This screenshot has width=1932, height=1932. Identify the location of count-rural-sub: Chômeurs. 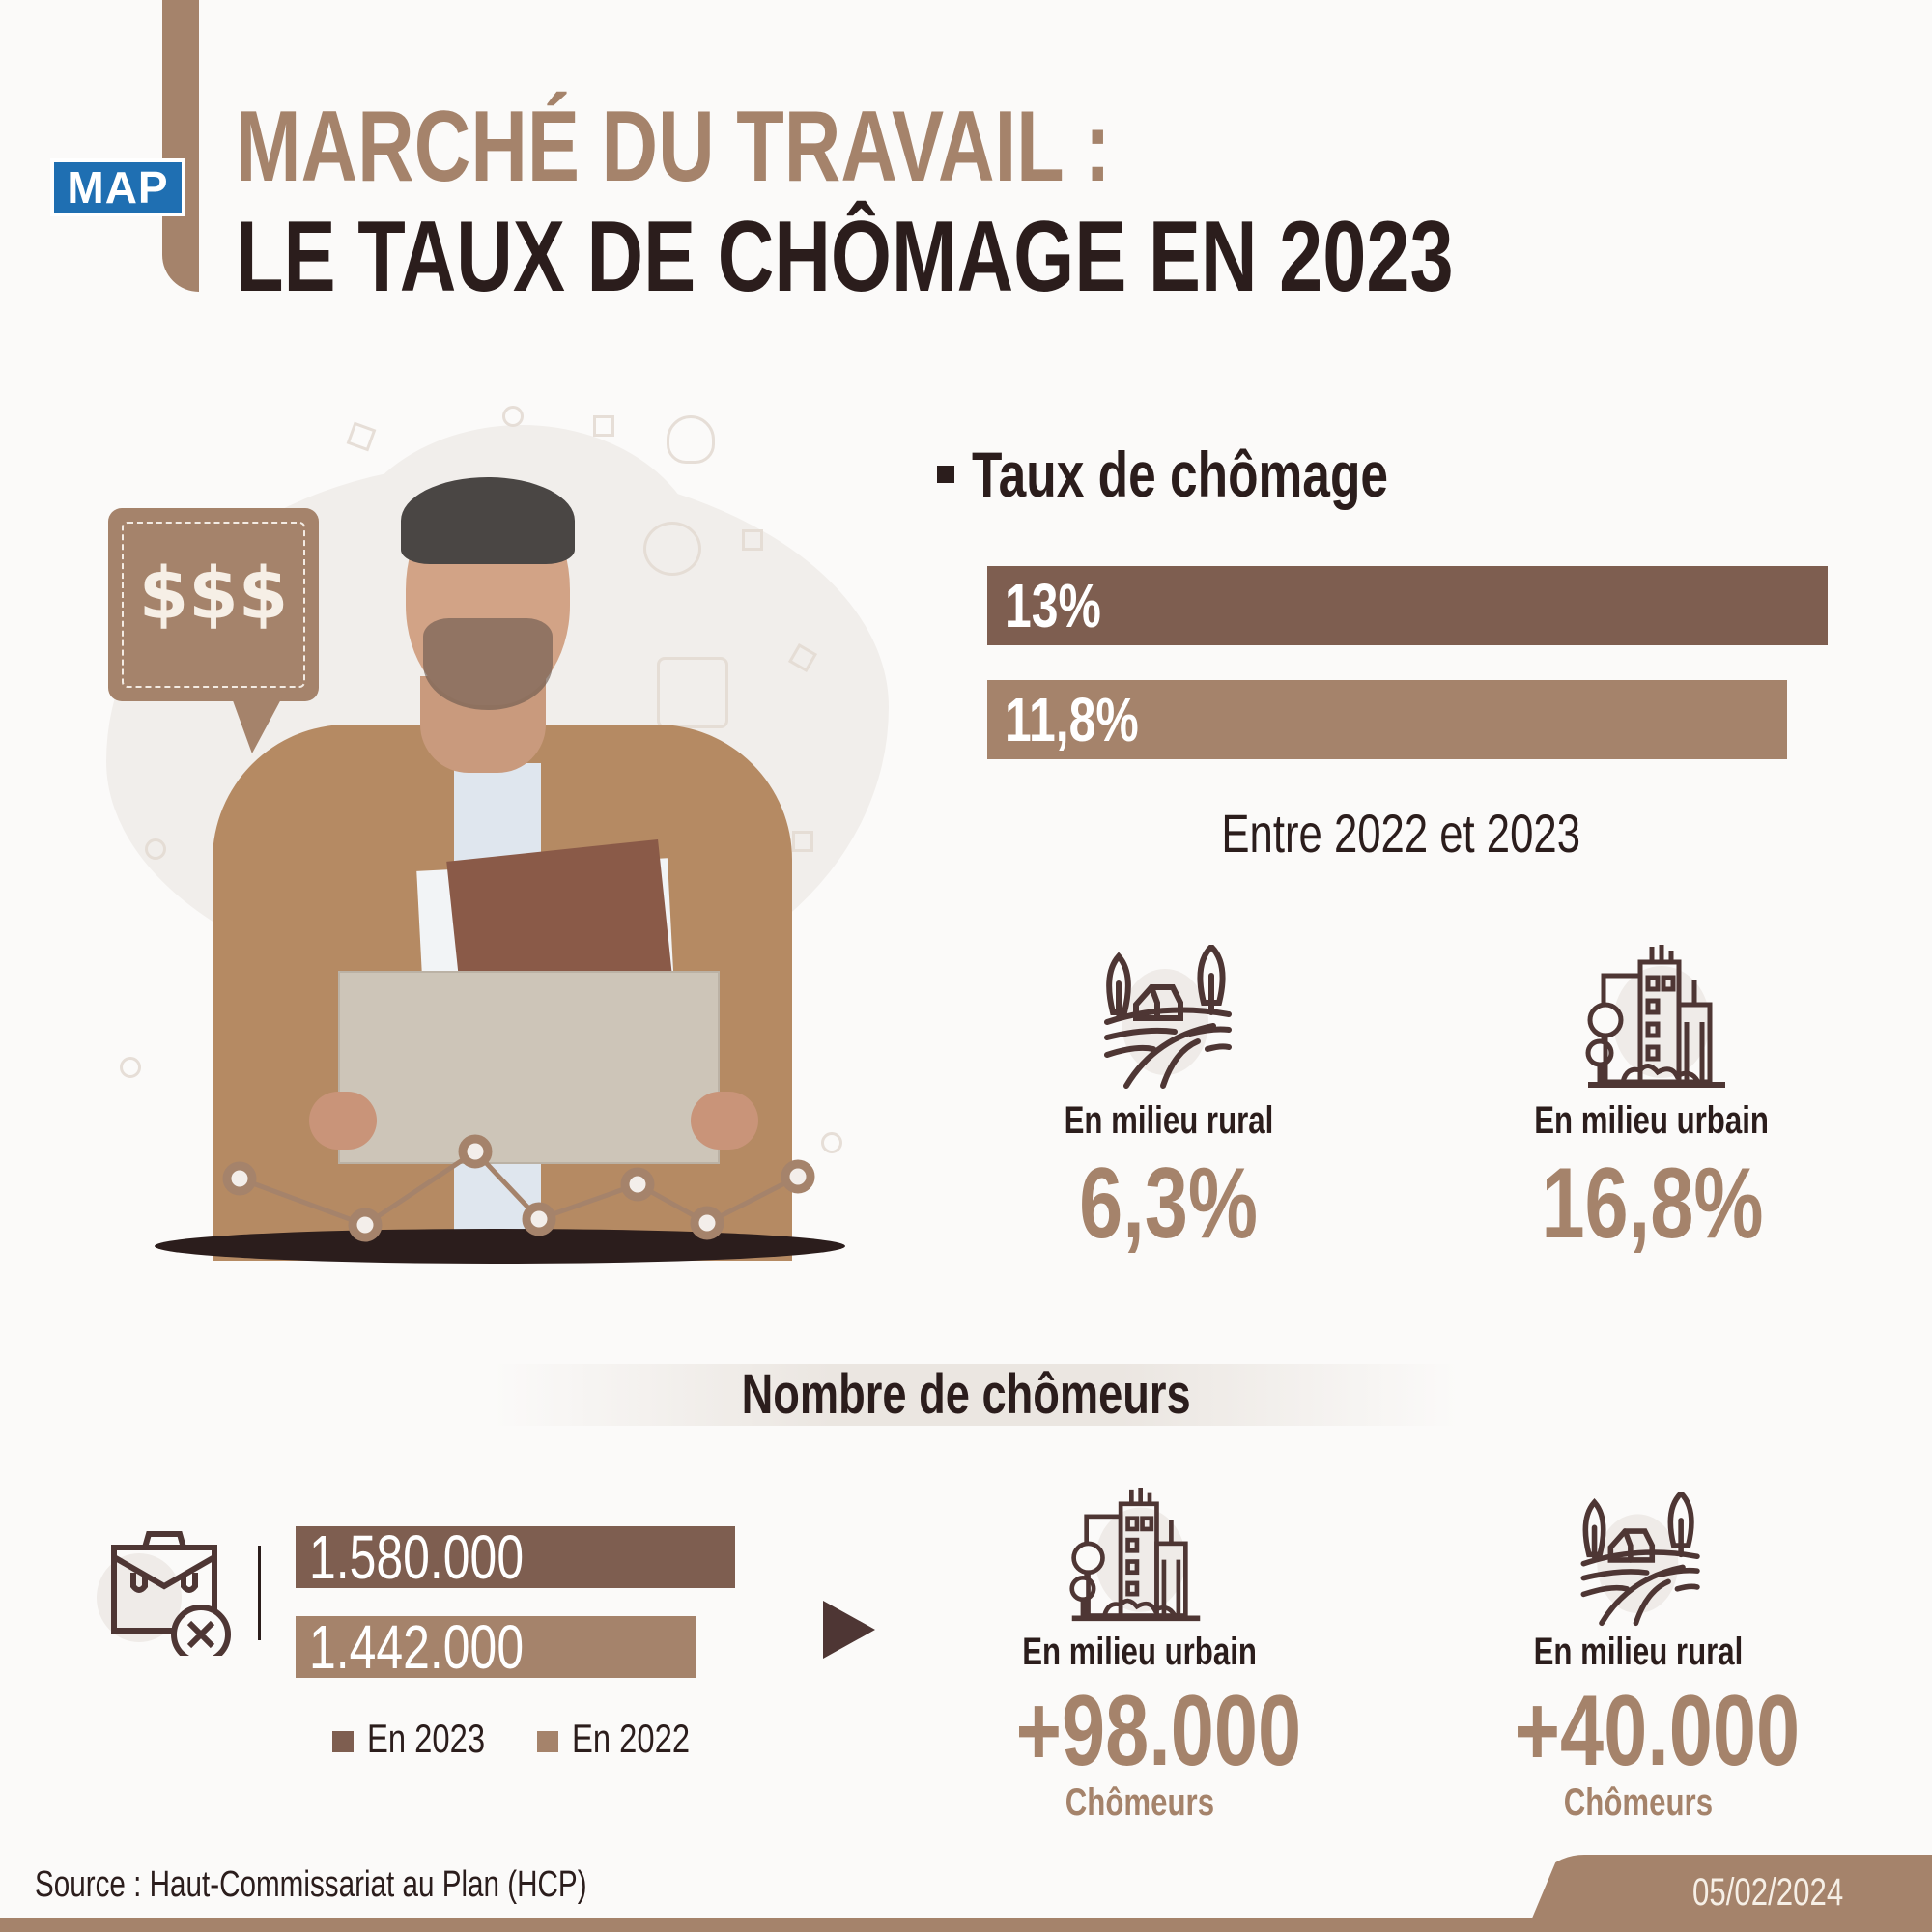
(1638, 1802).